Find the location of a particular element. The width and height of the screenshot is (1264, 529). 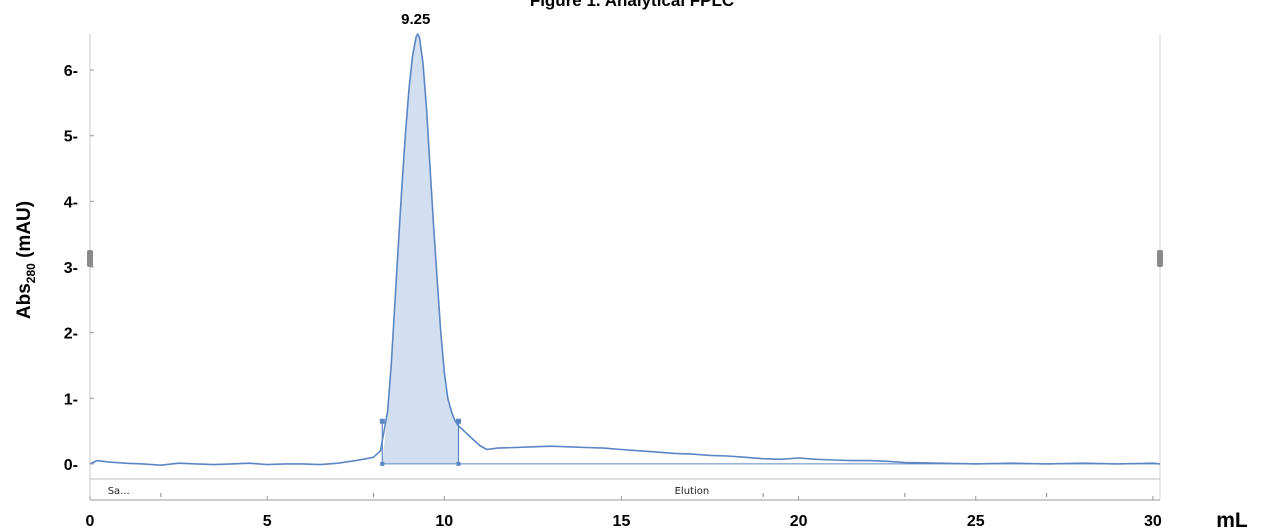

x-tick-label: 0 is located at coordinates (90, 521).